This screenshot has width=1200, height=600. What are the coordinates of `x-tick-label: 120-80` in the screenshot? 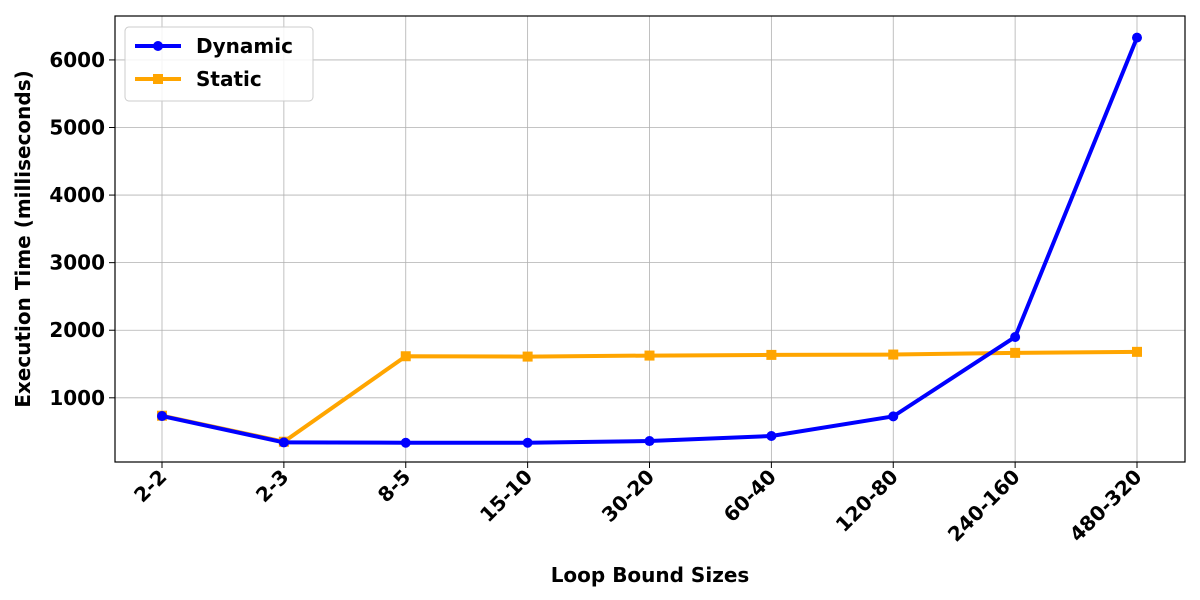 It's located at (867, 501).